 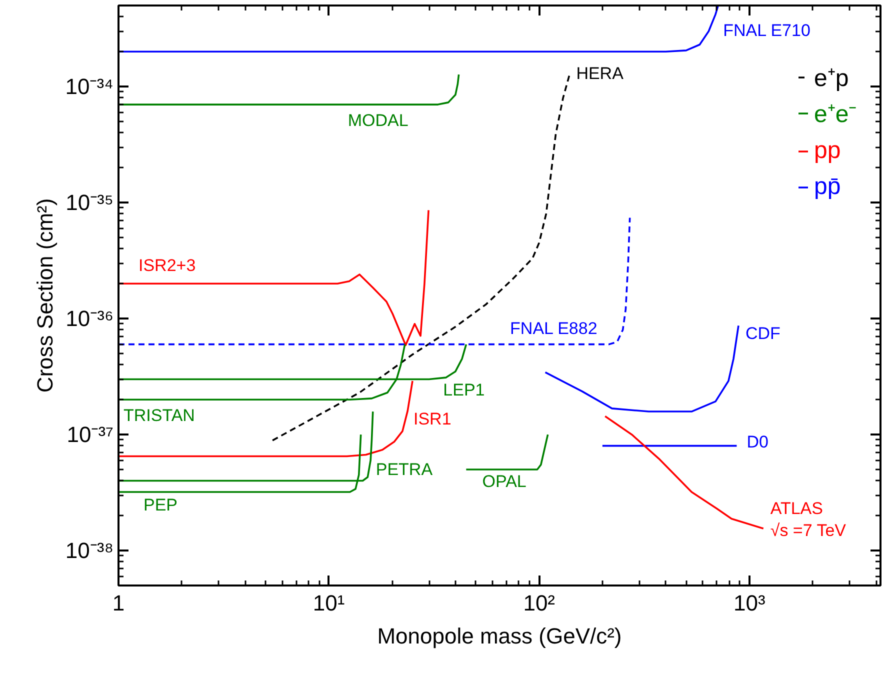 I want to click on legend-label: e⁺e⁻, so click(x=835, y=114).